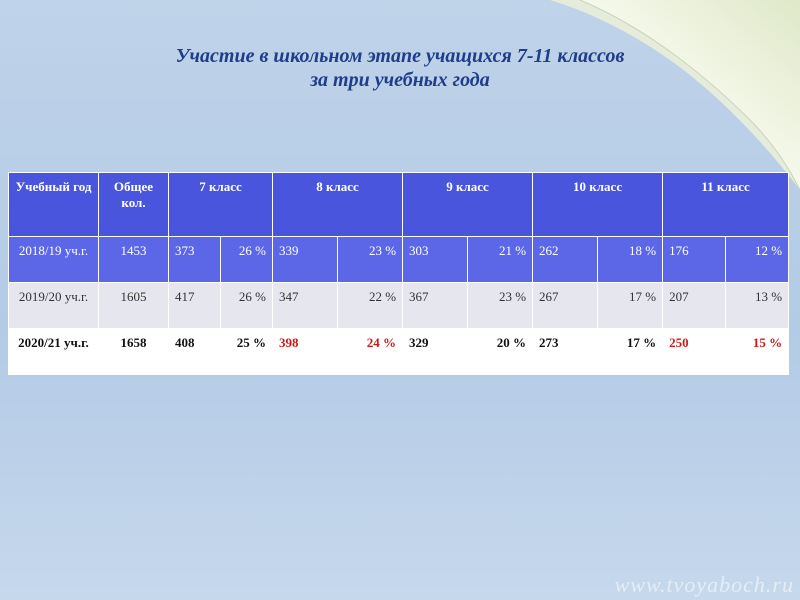 The image size is (800, 600). I want to click on cell-year: 2020/21 уч.г., so click(53, 351).